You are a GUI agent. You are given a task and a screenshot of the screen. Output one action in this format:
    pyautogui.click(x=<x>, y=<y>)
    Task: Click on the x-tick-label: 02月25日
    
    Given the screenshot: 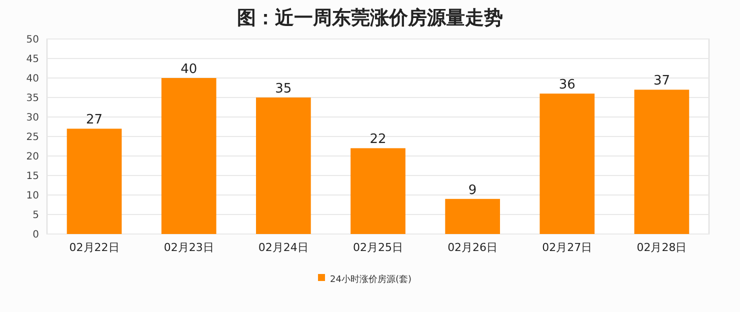 What is the action you would take?
    pyautogui.click(x=378, y=247)
    